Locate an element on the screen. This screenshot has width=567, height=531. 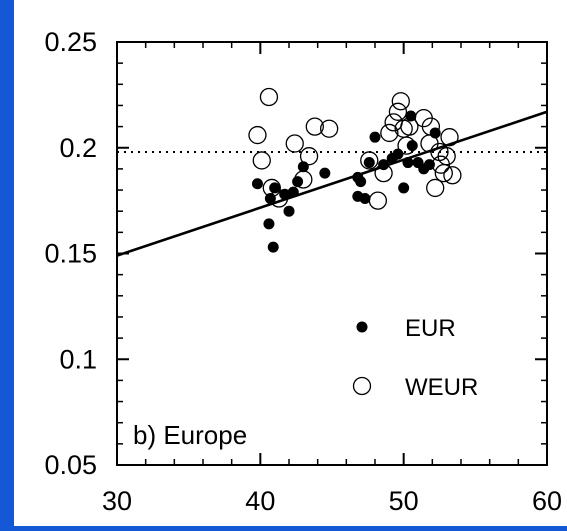
legend-label-eur: EUR is located at coordinates (430, 328).